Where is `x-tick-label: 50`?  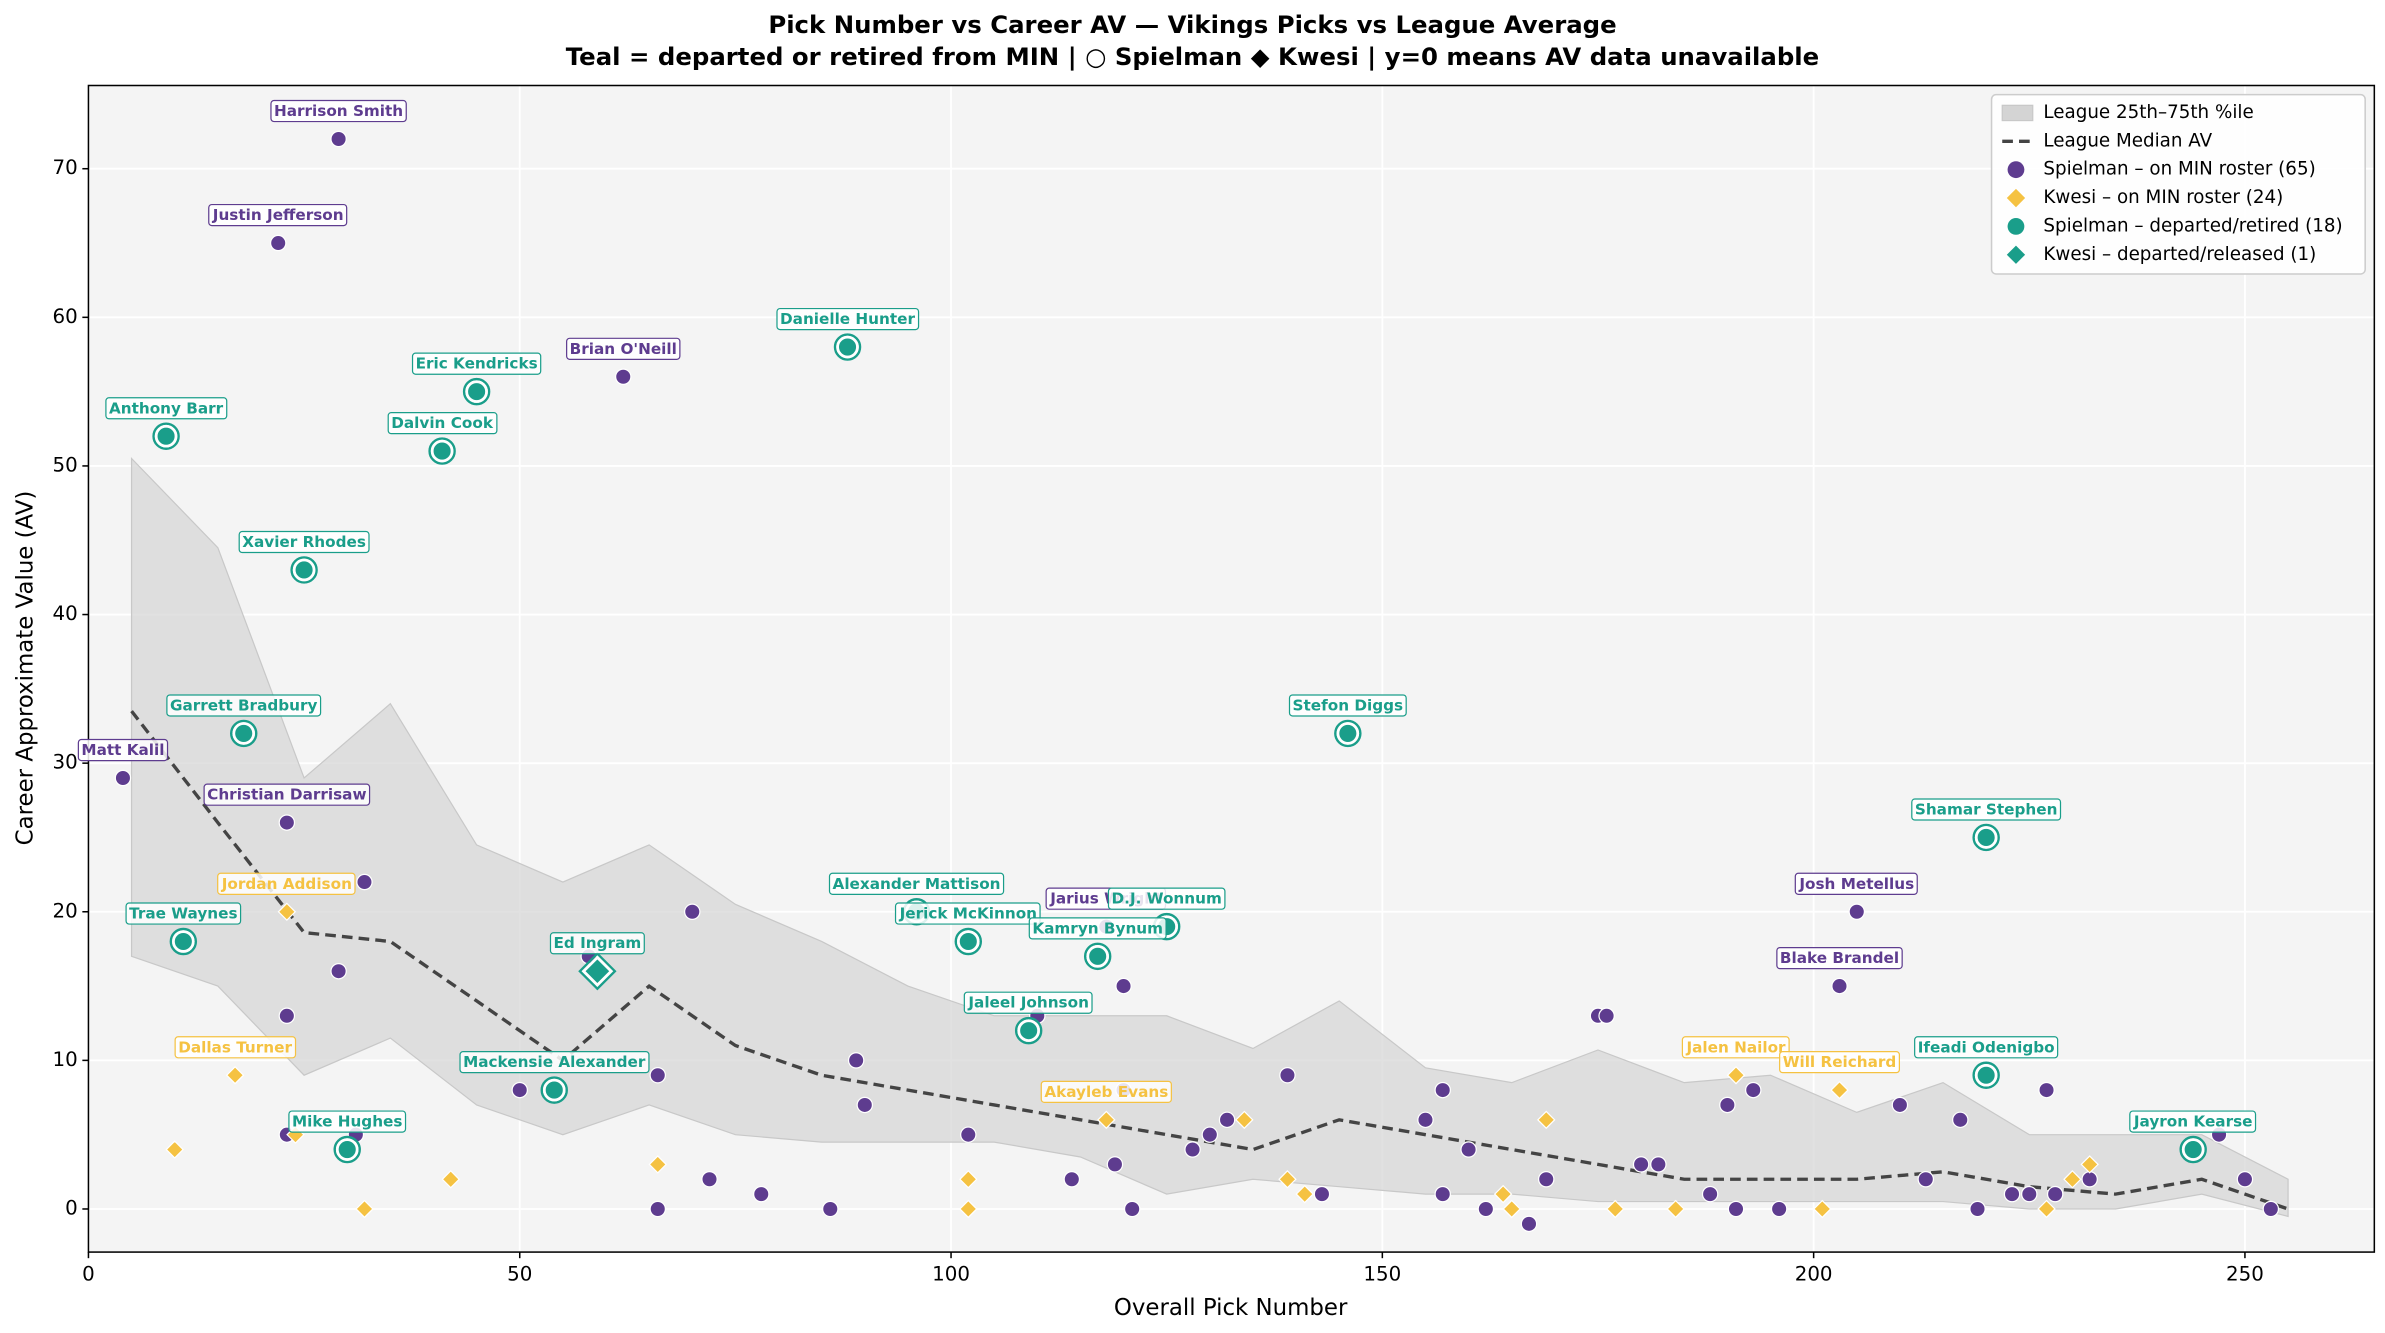
x-tick-label: 50 is located at coordinates (519, 1273).